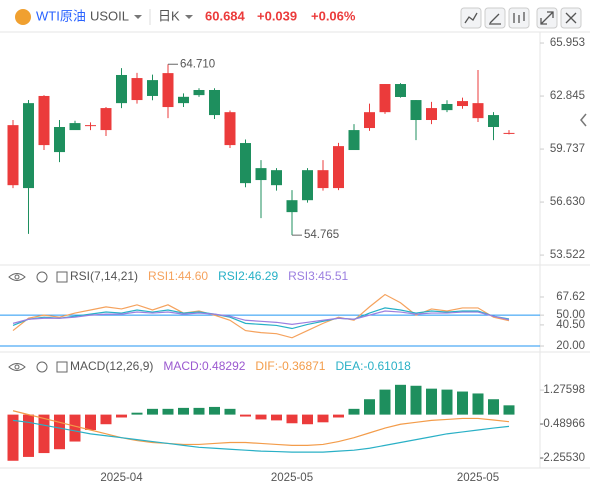 The image size is (590, 489). Describe the element at coordinates (570, 315) in the screenshot. I see `y-tick-label: 50.00` at that location.